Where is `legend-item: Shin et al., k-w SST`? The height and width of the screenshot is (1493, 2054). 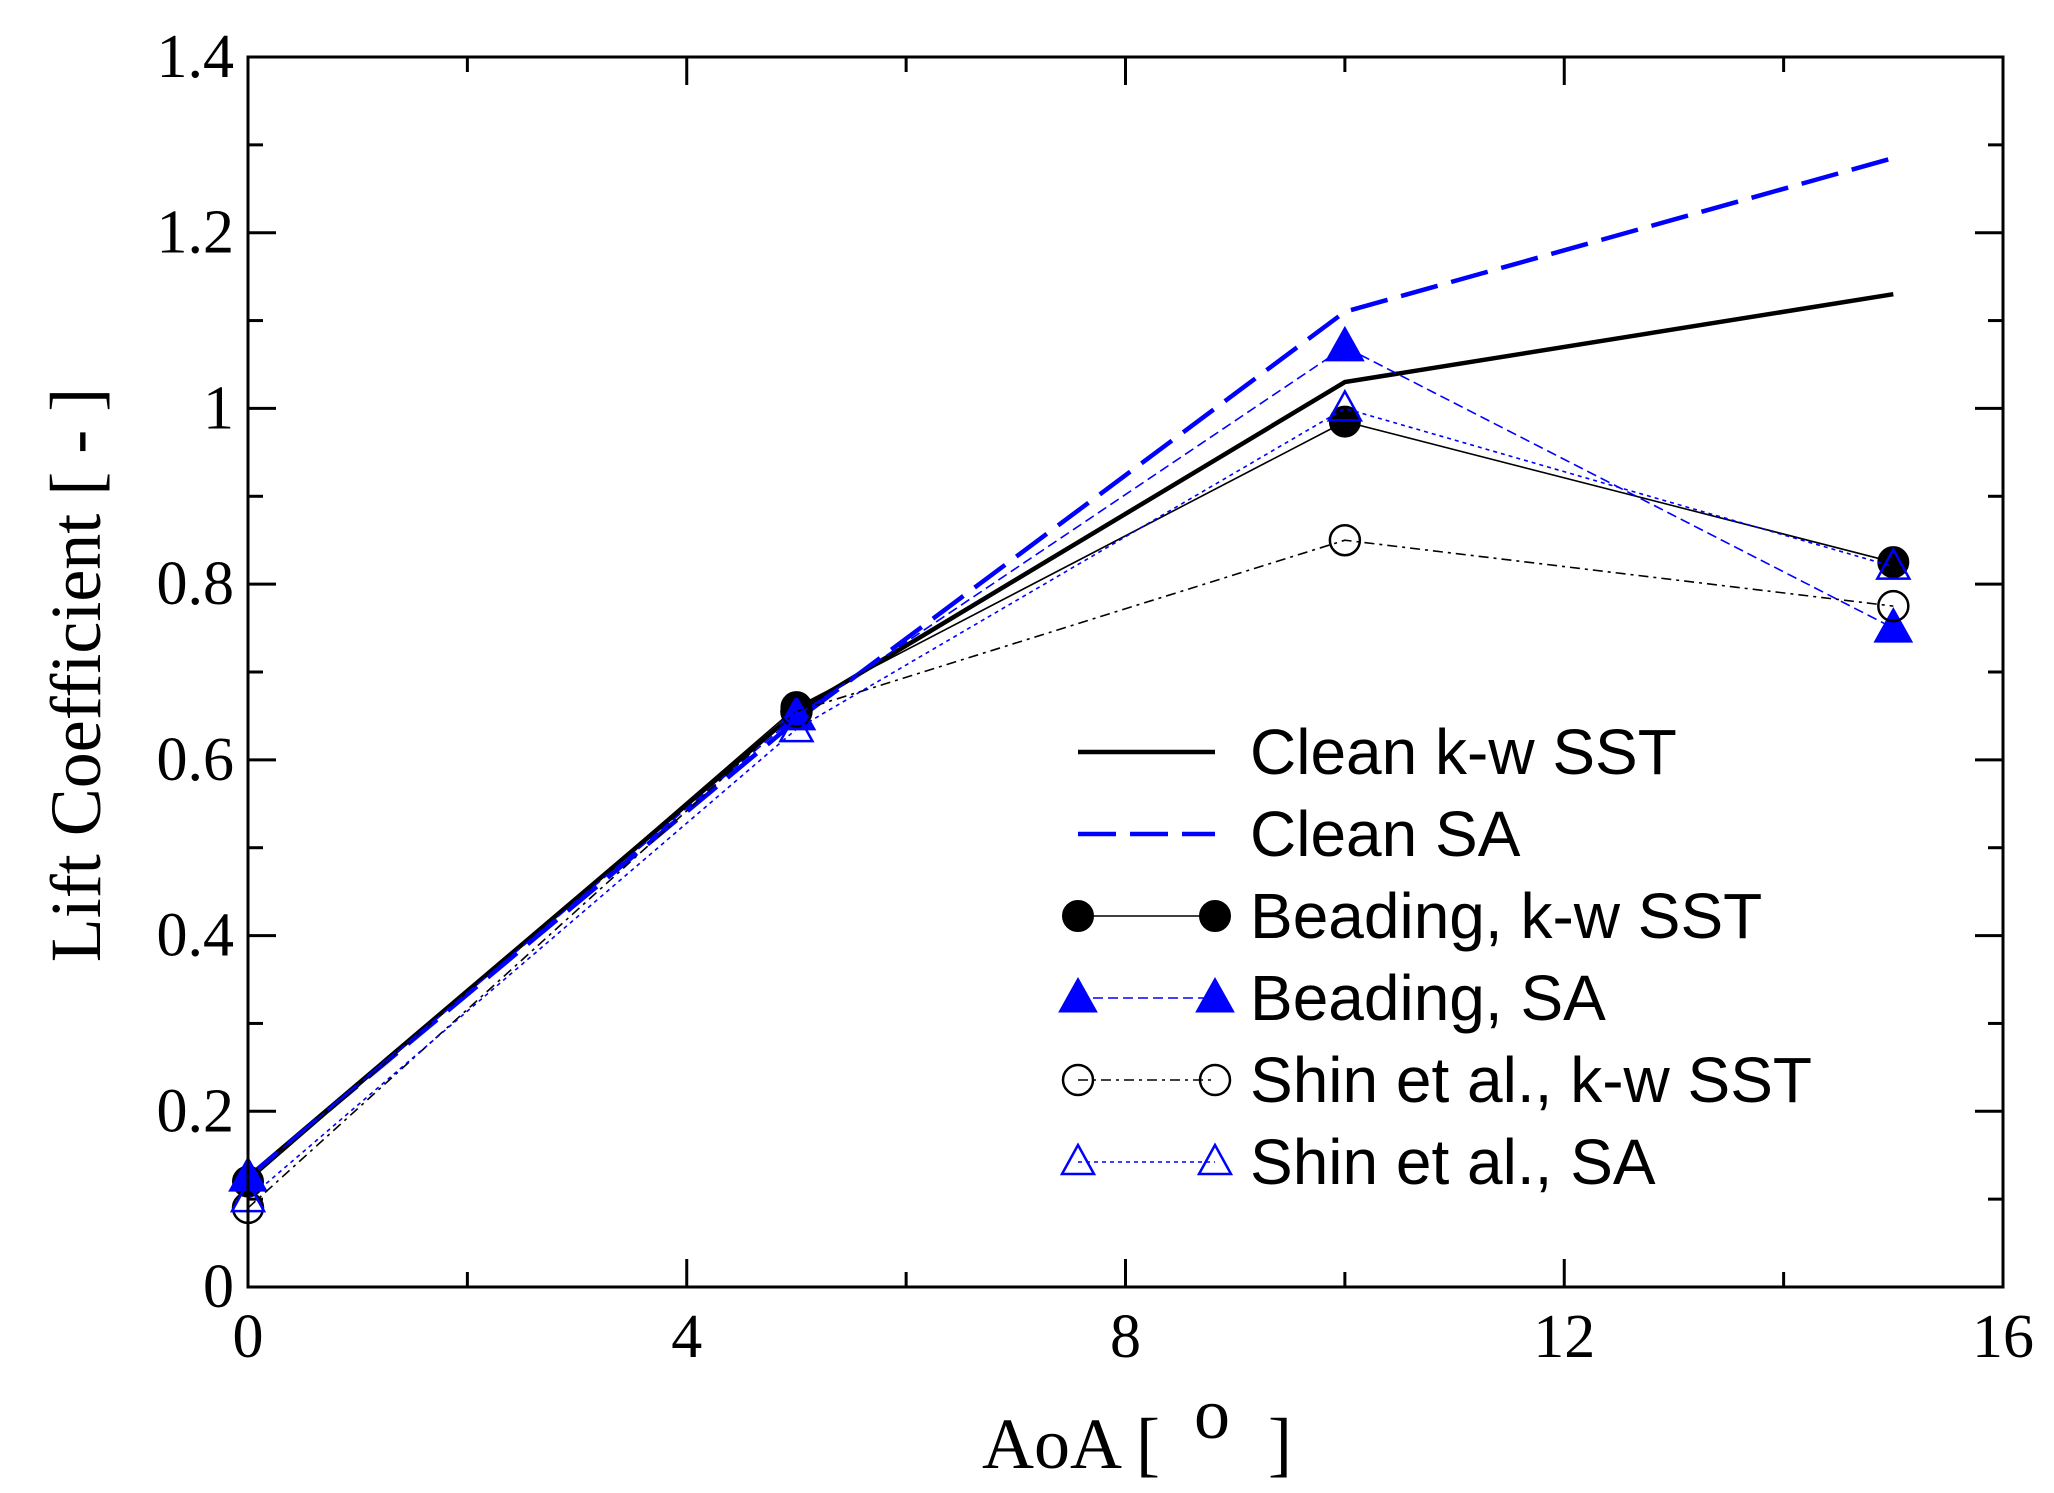
legend-item: Shin et al., k-w SST is located at coordinates (1436, 1080).